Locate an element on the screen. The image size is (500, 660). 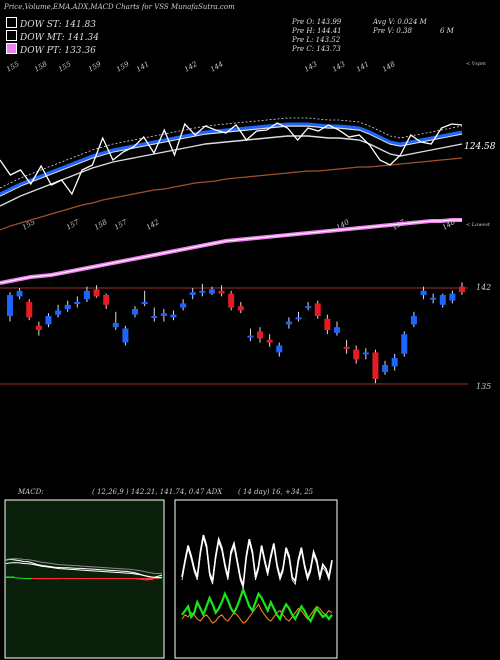
bottom-tick-label: 142 is located at coordinates (153, 225).